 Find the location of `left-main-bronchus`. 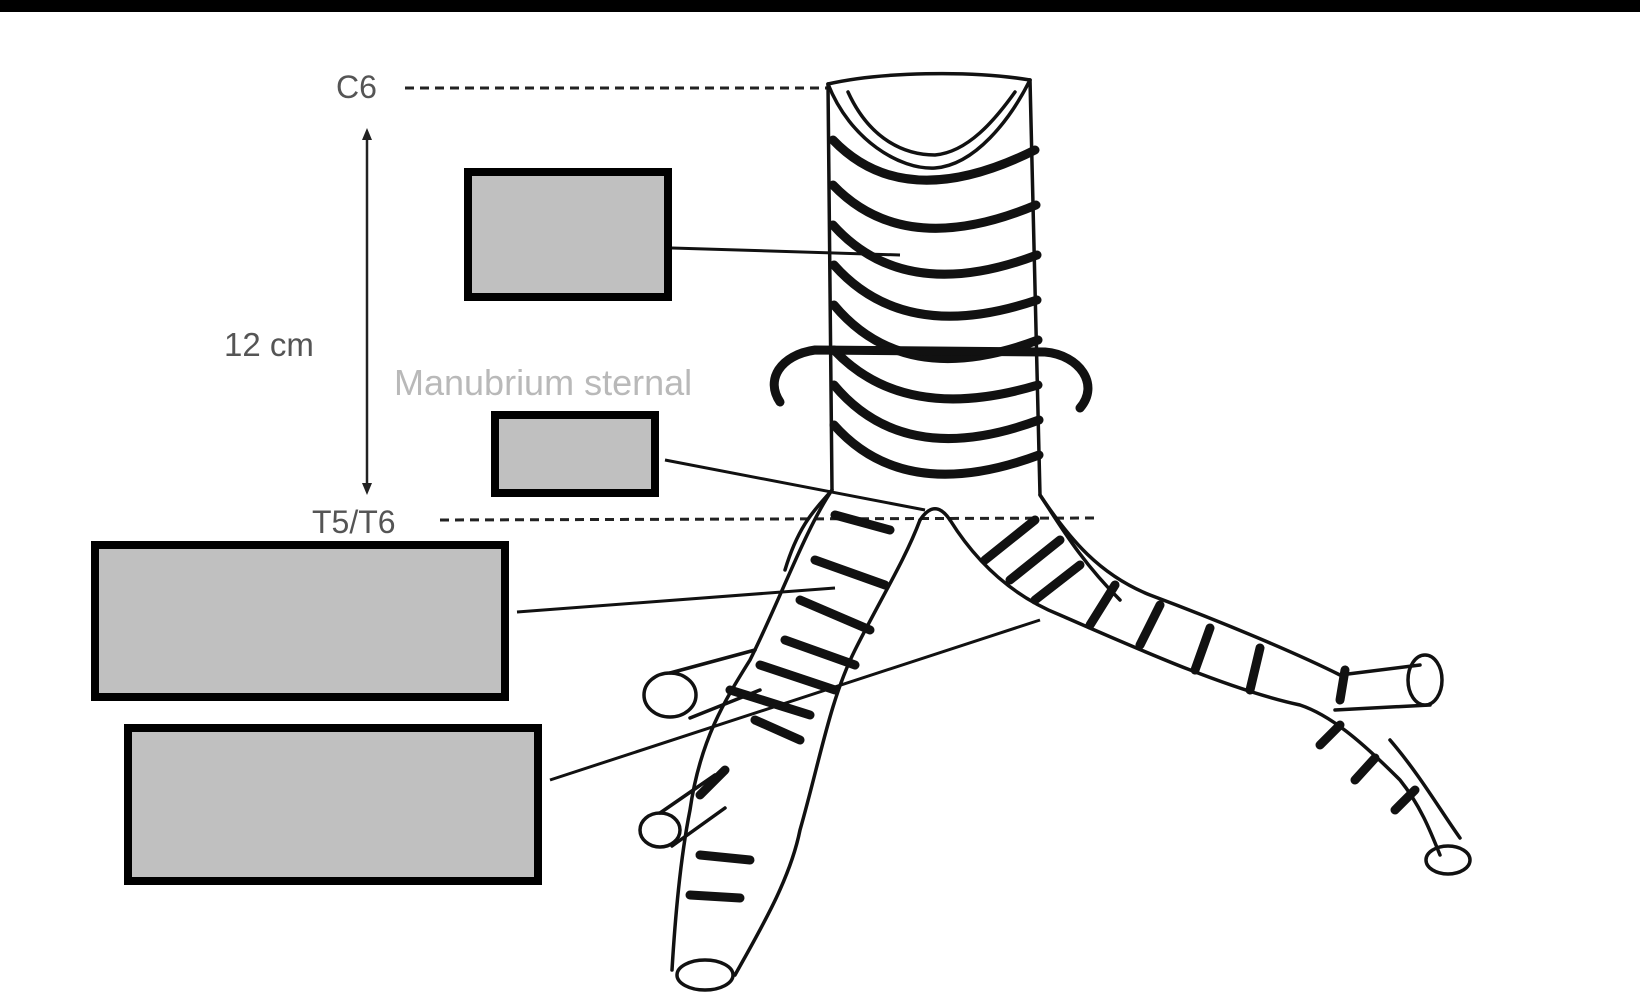

left-main-bronchus is located at coordinates (1210, 684).